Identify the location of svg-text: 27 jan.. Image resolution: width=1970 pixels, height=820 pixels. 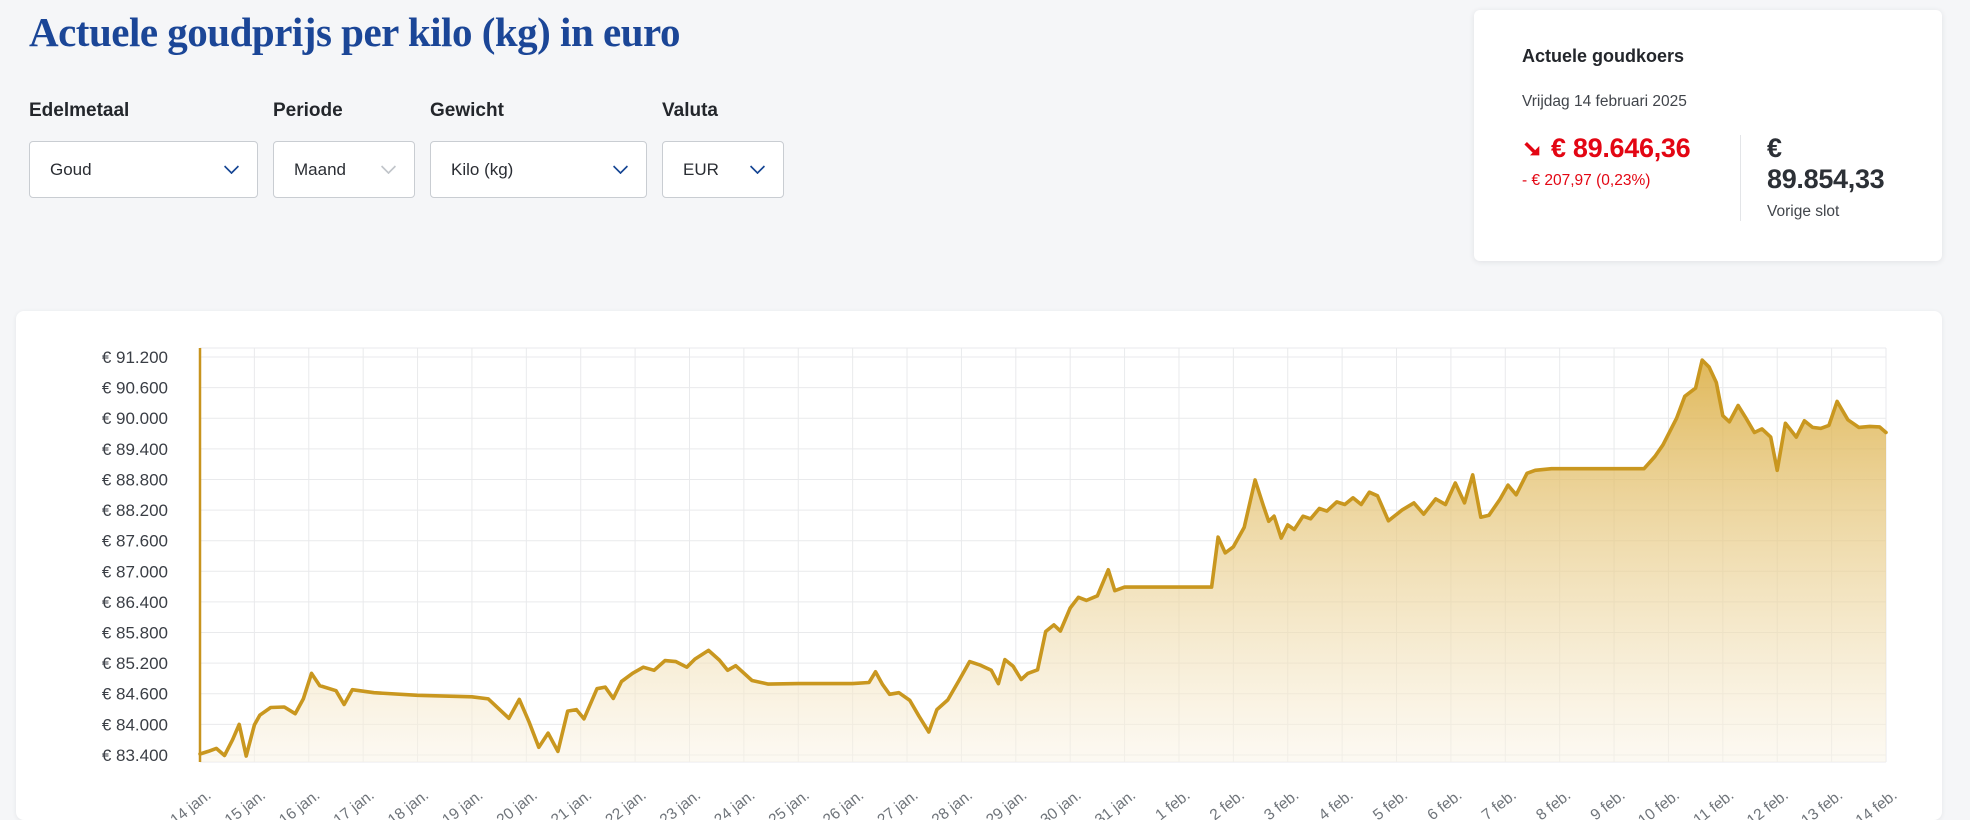
(897, 803).